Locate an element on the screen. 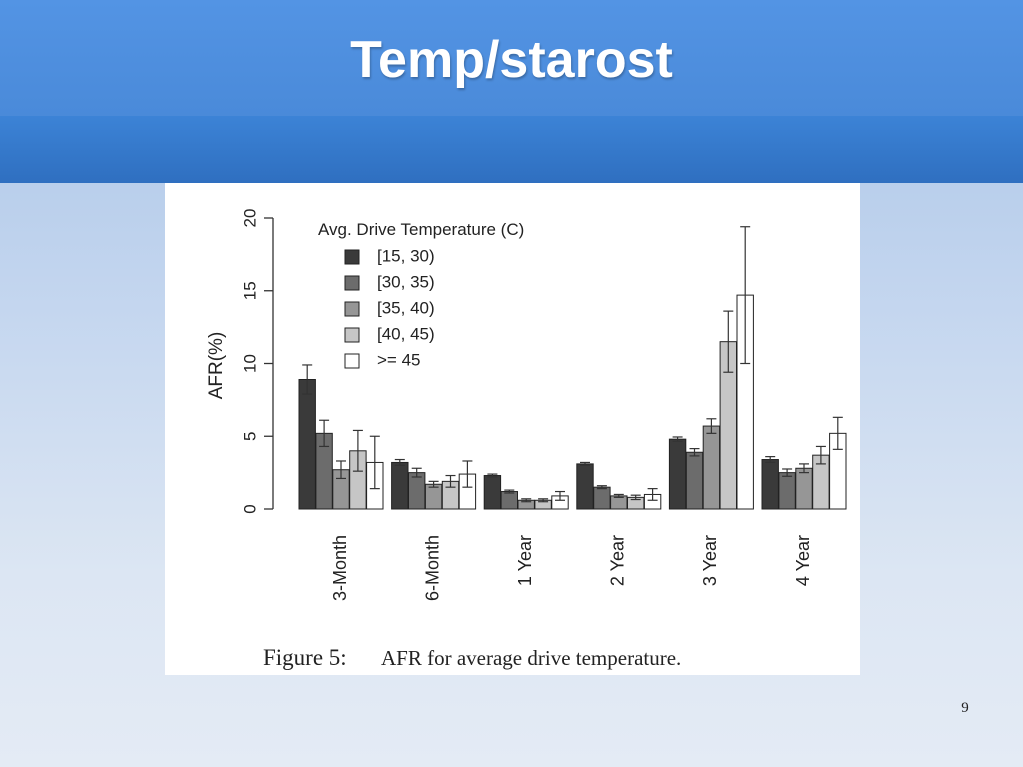 Image resolution: width=1023 pixels, height=767 pixels. legend-label: [40, 45) is located at coordinates (406, 333).